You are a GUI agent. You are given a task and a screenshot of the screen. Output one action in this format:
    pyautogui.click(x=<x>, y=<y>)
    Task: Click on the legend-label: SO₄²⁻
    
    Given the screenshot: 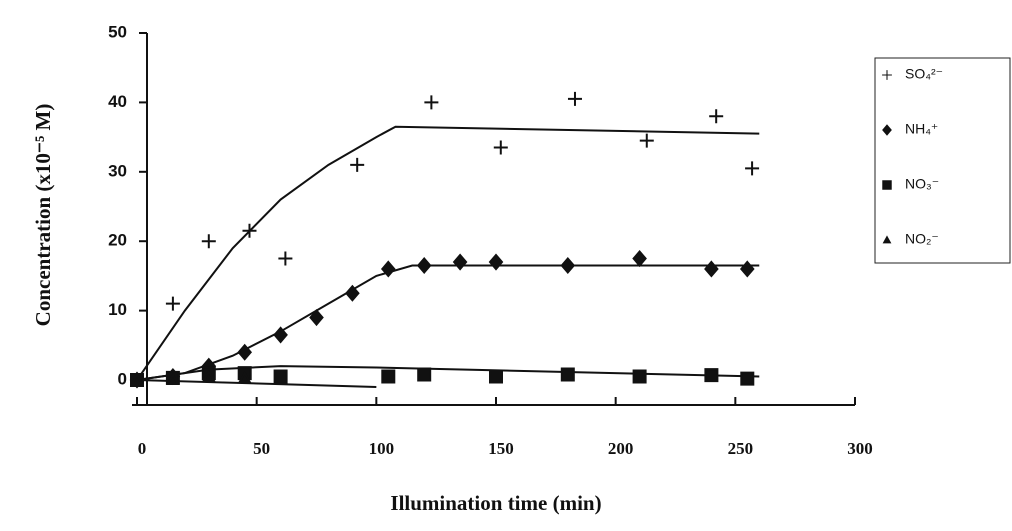 What is the action you would take?
    pyautogui.click(x=924, y=74)
    